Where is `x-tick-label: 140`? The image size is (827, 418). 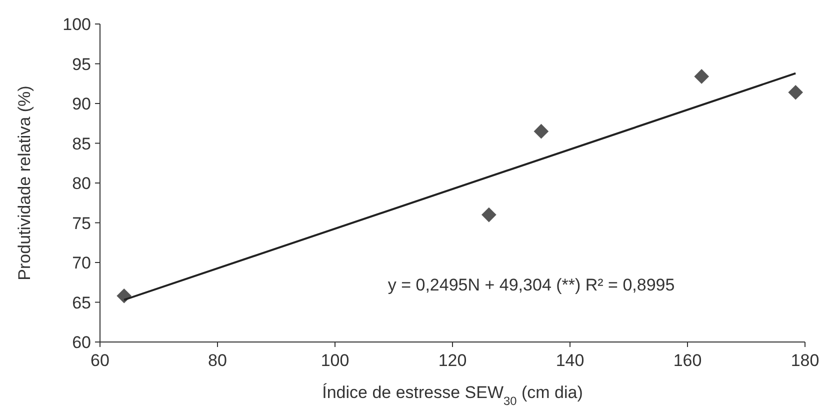 x-tick-label: 140 is located at coordinates (570, 360).